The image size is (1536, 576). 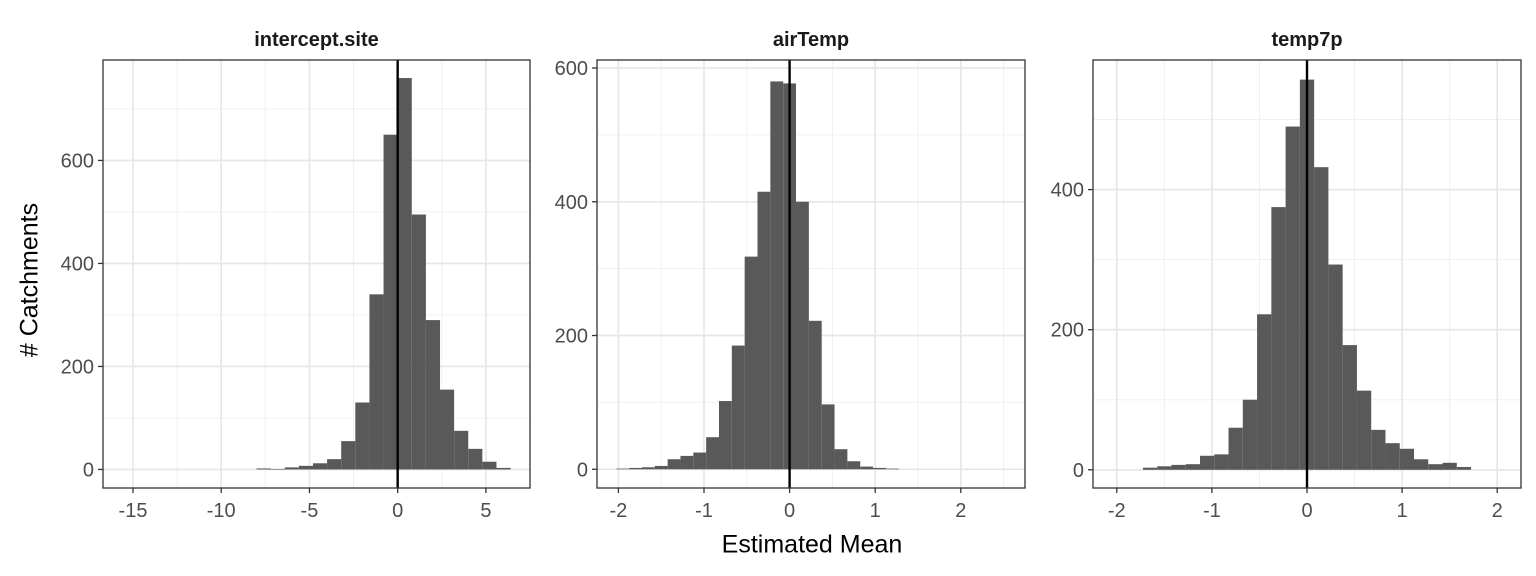 What do you see at coordinates (812, 544) in the screenshot?
I see `x-axis-label: Estimated Mean` at bounding box center [812, 544].